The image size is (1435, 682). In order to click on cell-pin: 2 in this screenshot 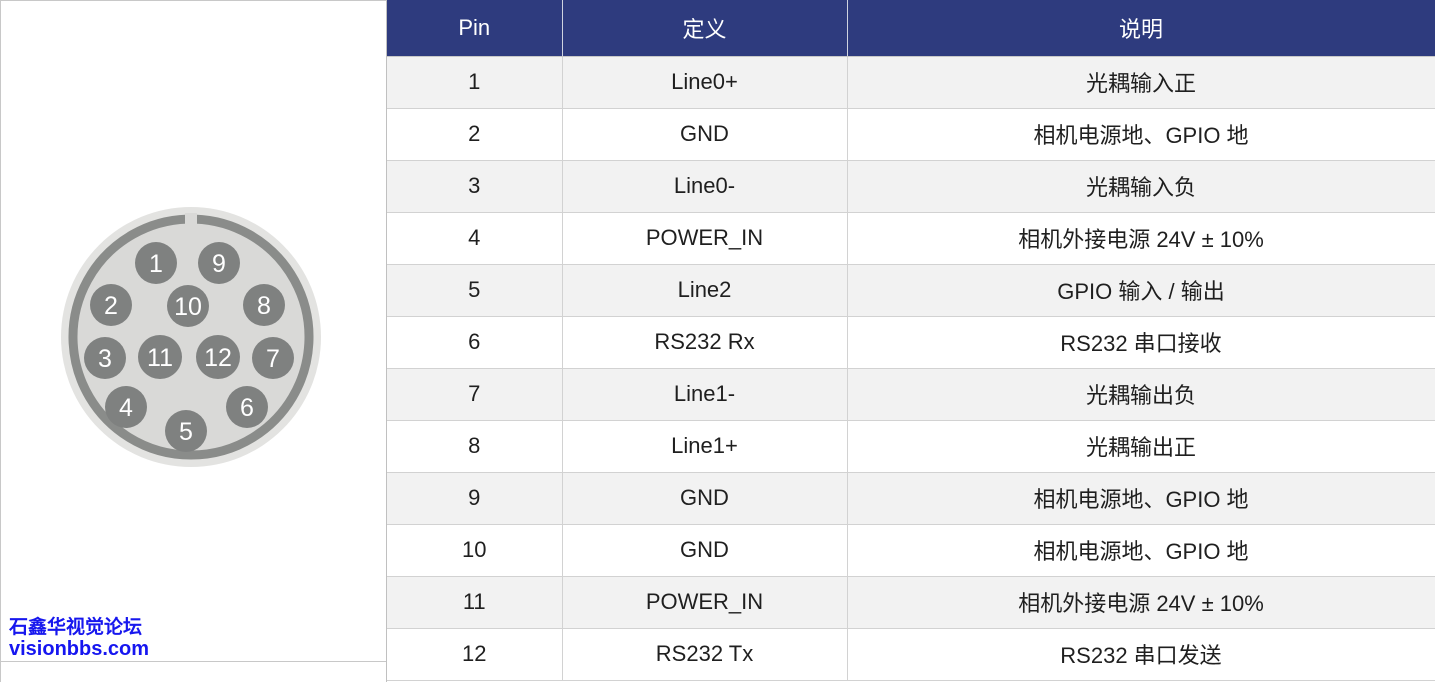, I will do `click(475, 134)`.